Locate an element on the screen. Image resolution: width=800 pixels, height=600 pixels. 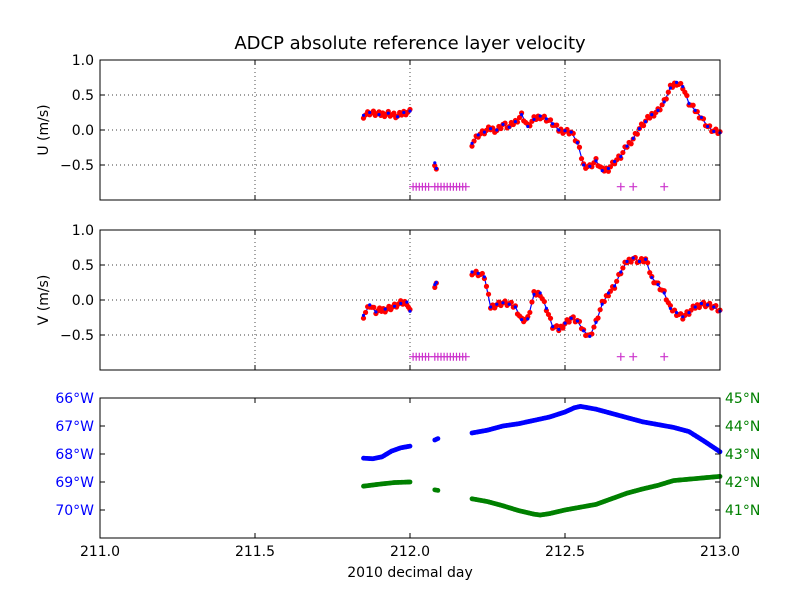
v-axis-label: V (m/s) is located at coordinates (44, 300).